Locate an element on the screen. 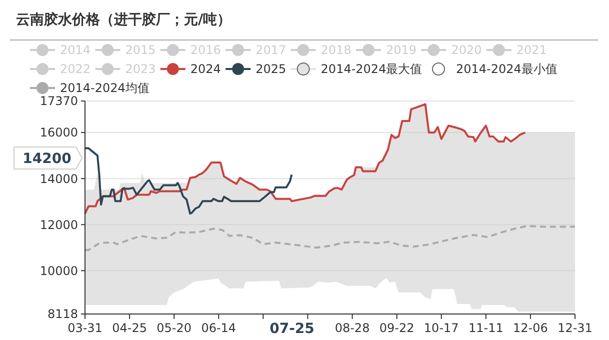 This screenshot has width=609, height=340. chart-title: 云南胶水价格（进干胶厂；元/吨） is located at coordinates (124, 19).